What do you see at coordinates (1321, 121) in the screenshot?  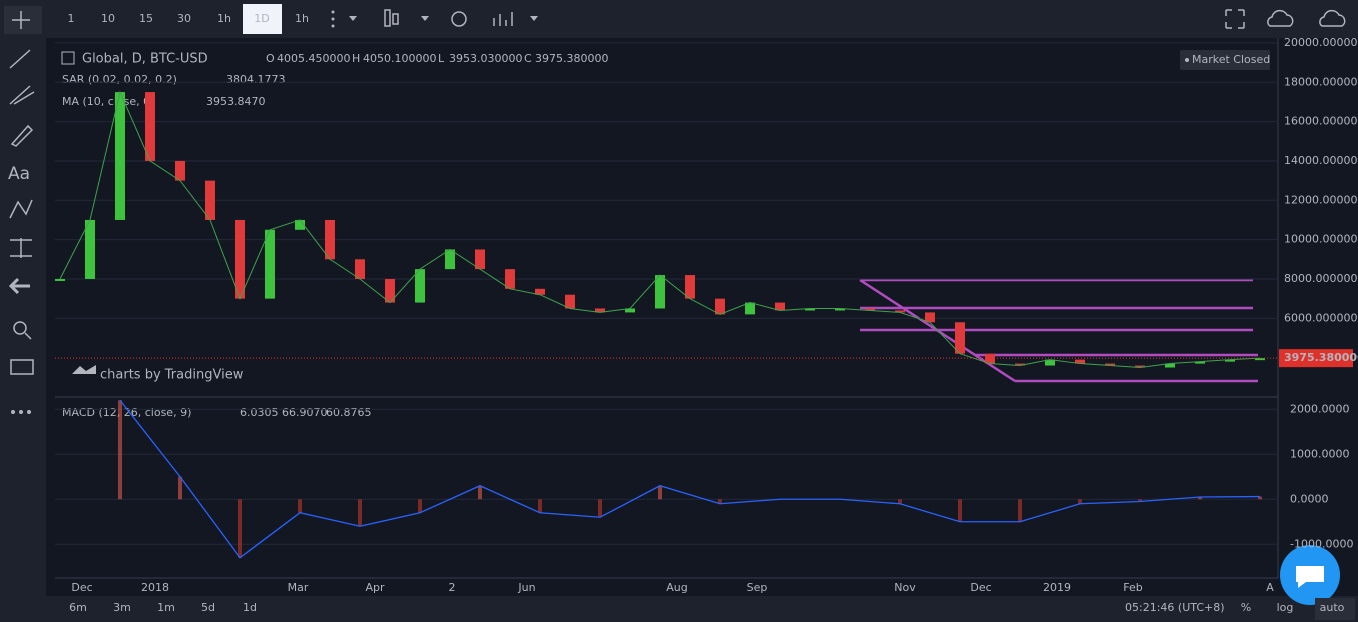 I see `price-tick-label: 16000.000000` at bounding box center [1321, 121].